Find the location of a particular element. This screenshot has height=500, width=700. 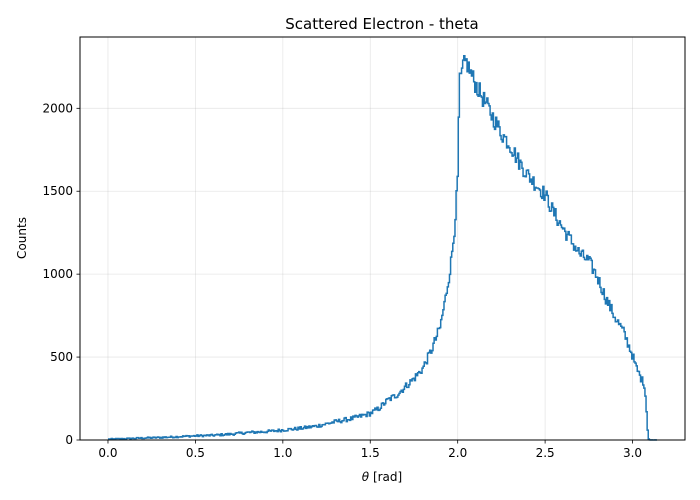

y-tick-label: 0 is located at coordinates (69, 440).